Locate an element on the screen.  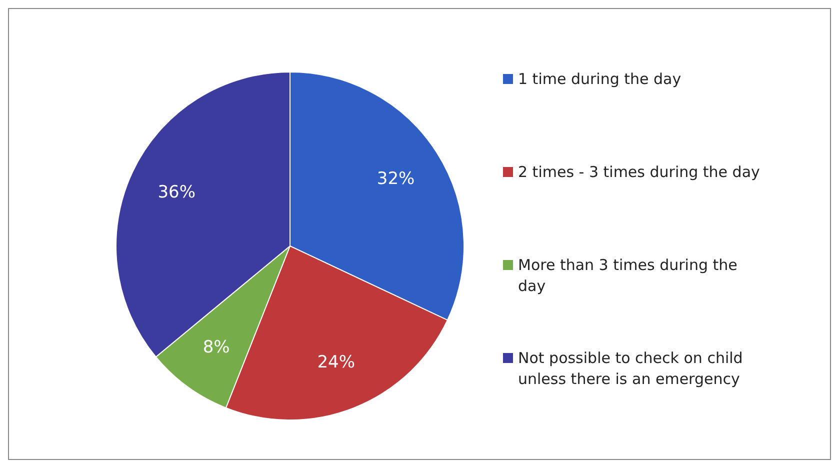
data-label: 36% is located at coordinates (177, 192).